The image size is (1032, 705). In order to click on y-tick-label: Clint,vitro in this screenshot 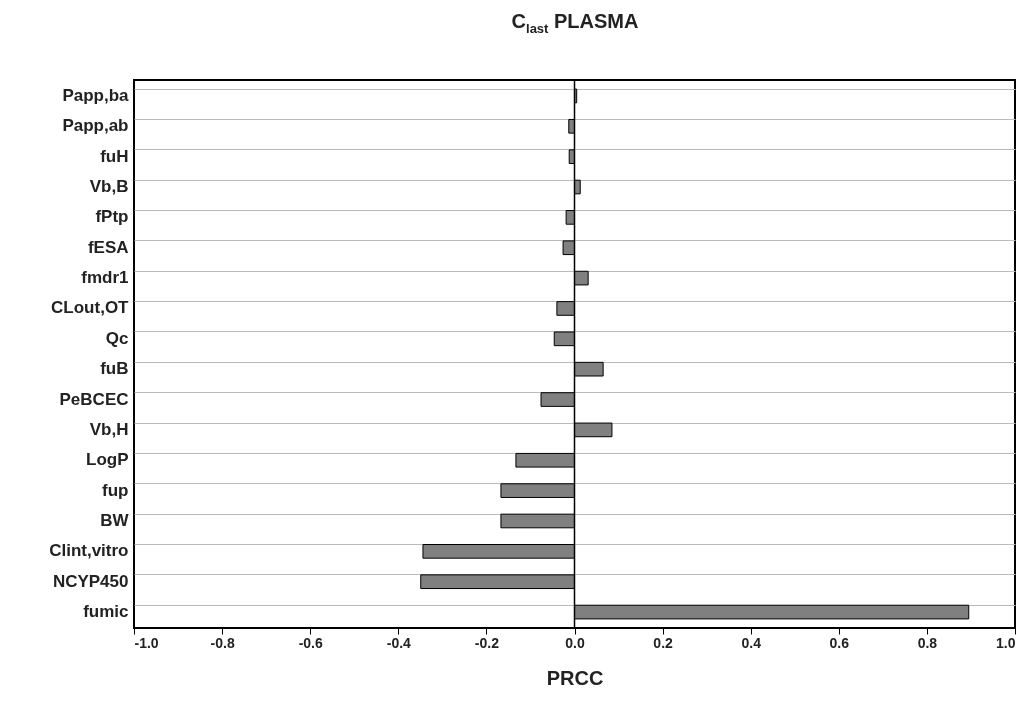, I will do `click(89, 551)`.